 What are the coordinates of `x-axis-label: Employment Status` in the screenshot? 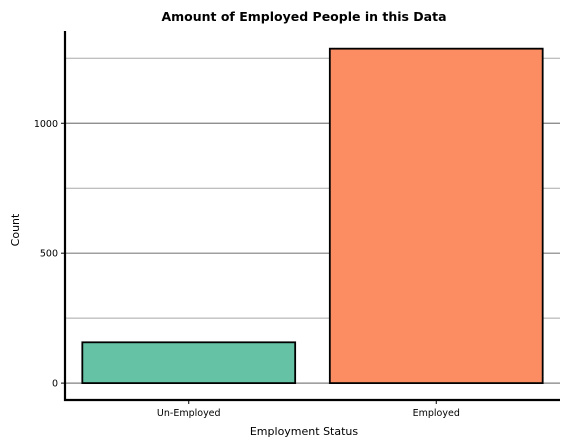 It's located at (304, 431).